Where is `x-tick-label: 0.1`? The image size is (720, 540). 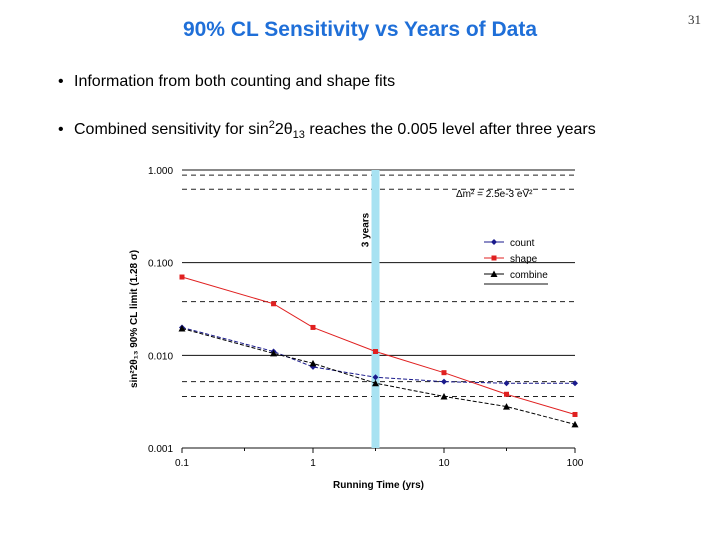
x-tick-label: 0.1 is located at coordinates (182, 463).